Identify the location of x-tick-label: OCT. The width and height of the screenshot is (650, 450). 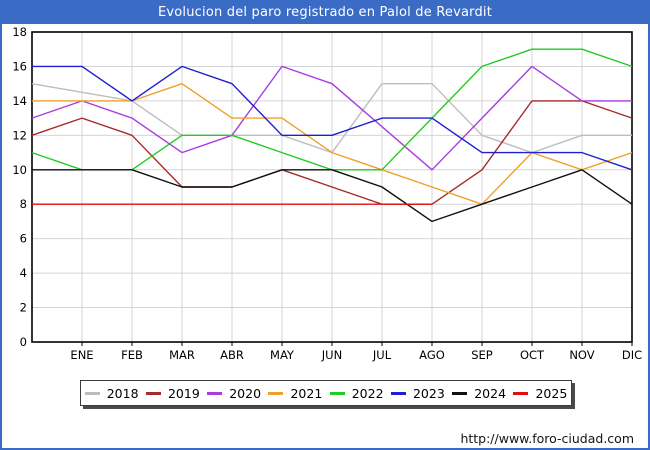
(532, 355).